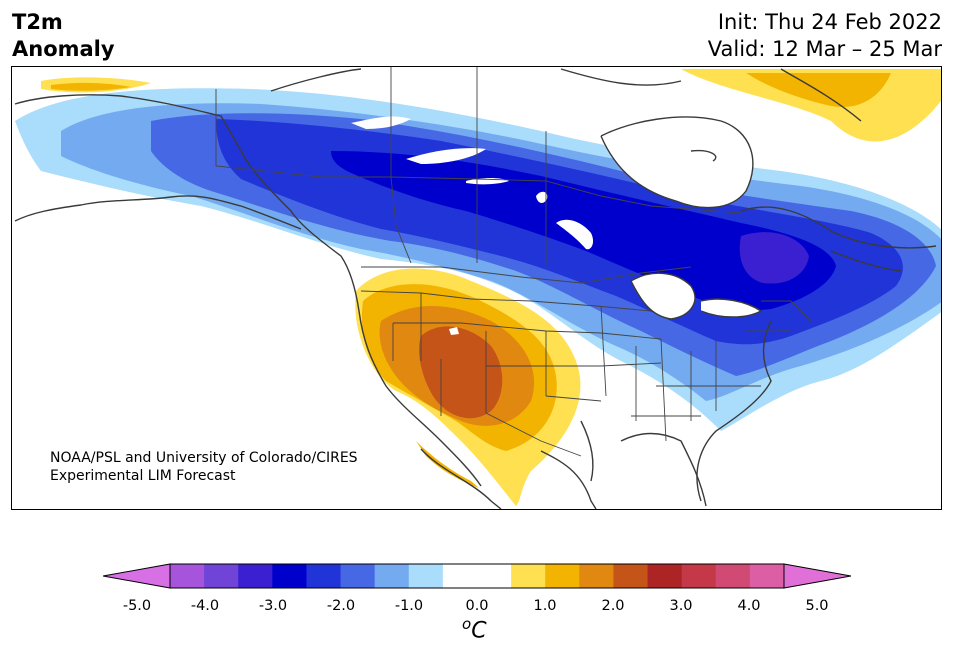 This screenshot has width=953, height=656. I want to click on colorbar, so click(477, 576).